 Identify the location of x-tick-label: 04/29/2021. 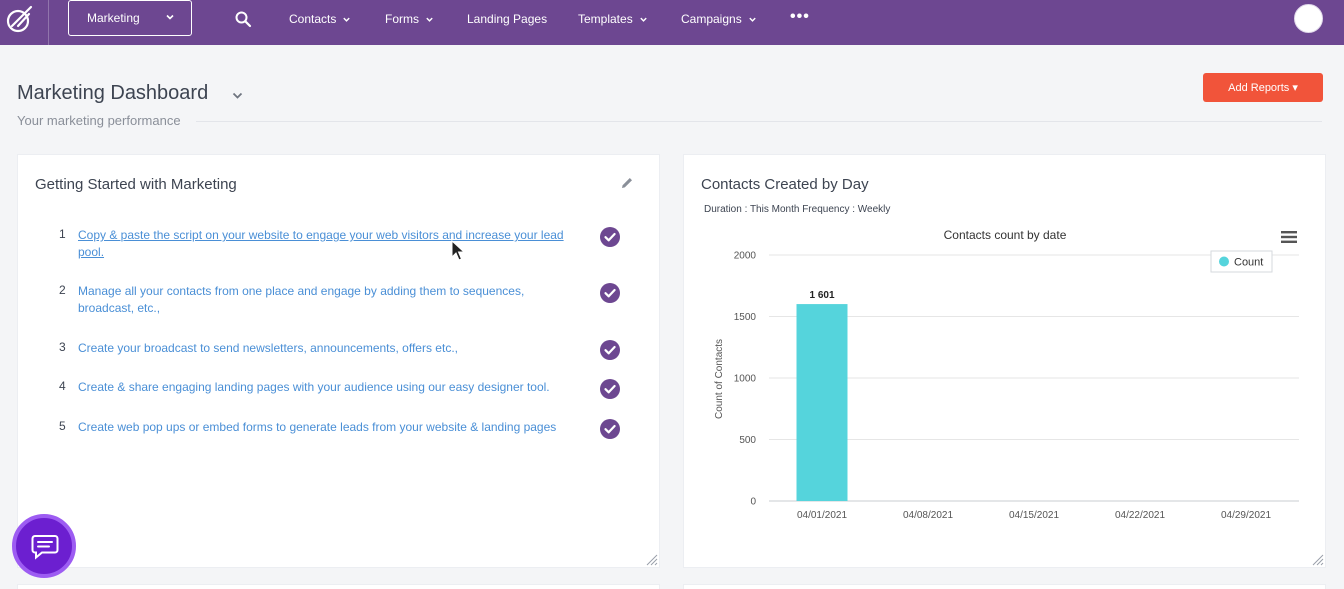
(1246, 515).